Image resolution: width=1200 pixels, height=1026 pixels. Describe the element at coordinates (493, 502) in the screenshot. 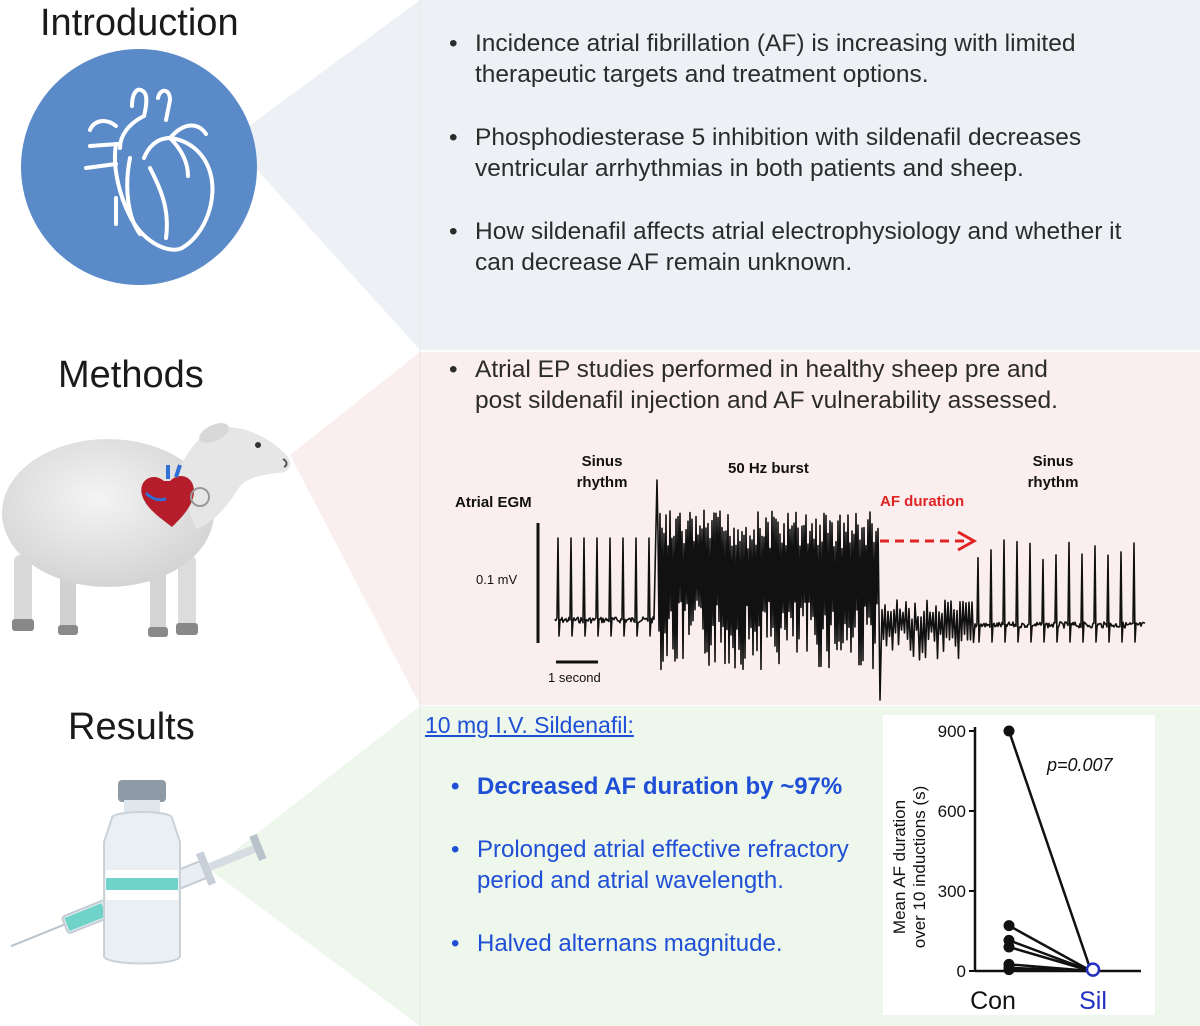

I see `egm-trace-label: Atrial EGM` at that location.